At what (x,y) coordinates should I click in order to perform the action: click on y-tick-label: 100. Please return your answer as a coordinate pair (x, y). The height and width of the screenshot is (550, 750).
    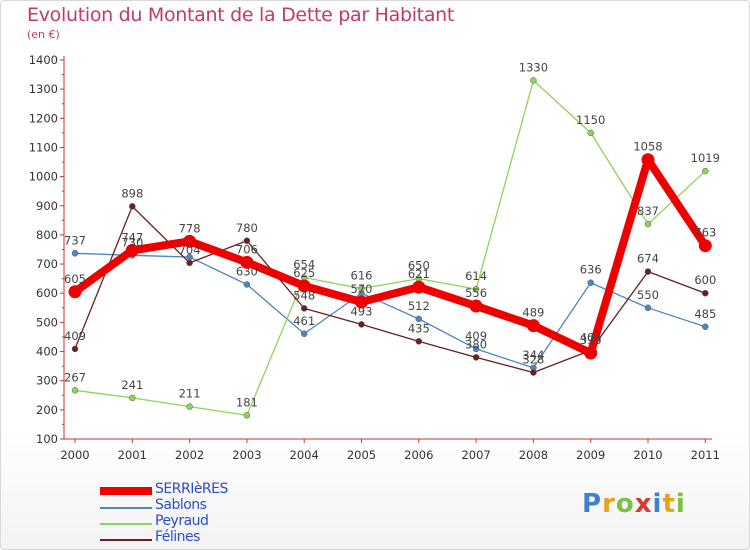
    Looking at the image, I should click on (47, 439).